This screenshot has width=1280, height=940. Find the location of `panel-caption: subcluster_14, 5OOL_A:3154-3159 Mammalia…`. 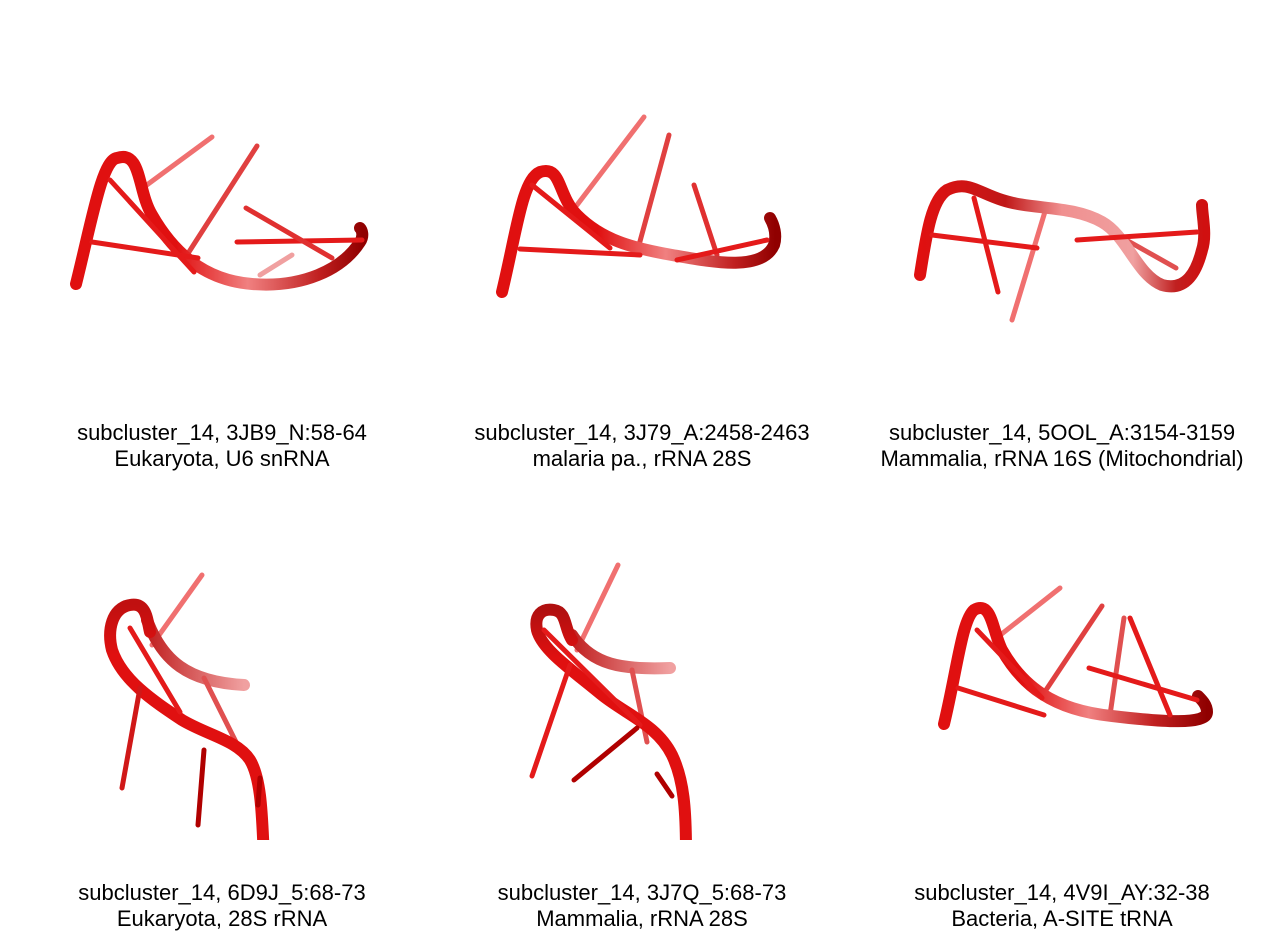

panel-caption: subcluster_14, 5OOL_A:3154-3159 Mammalia… is located at coordinates (1062, 446).